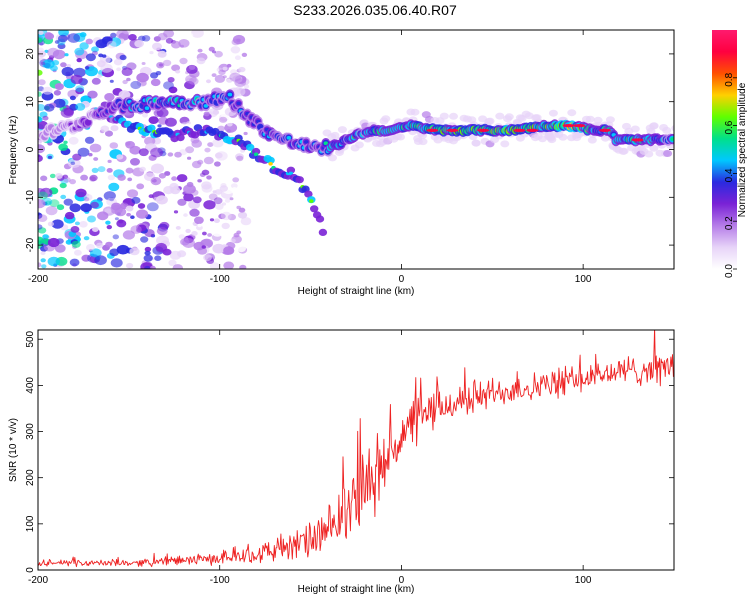 The image size is (750, 600). I want to click on colorbar-tick-label: 0.0, so click(729, 271).